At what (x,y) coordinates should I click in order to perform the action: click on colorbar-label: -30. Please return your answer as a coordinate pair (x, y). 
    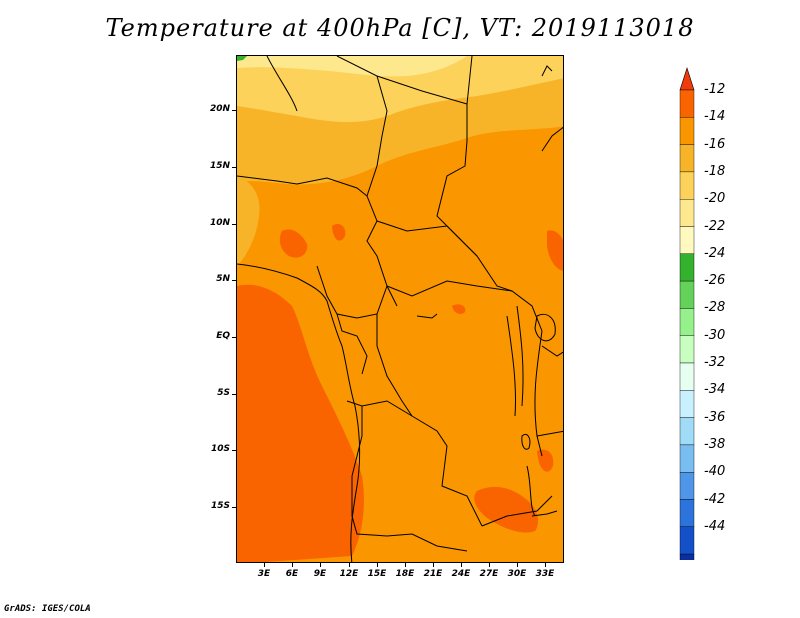
    Looking at the image, I should click on (715, 335).